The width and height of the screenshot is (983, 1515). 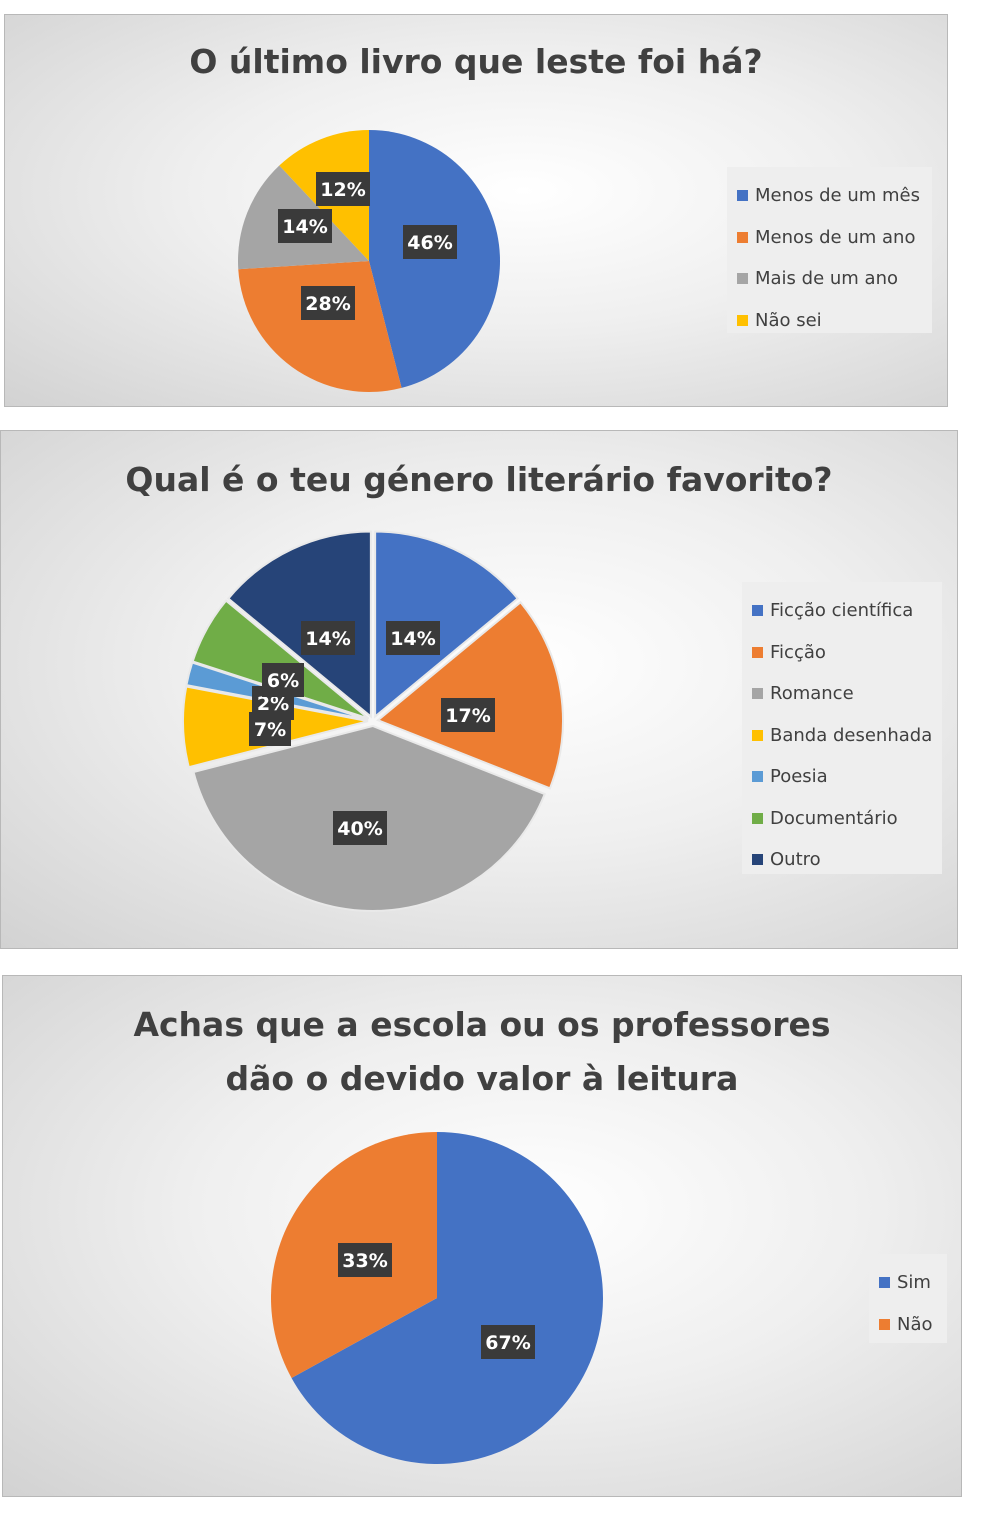 What do you see at coordinates (447, 1298) in the screenshot?
I see `pie-slice-sim` at bounding box center [447, 1298].